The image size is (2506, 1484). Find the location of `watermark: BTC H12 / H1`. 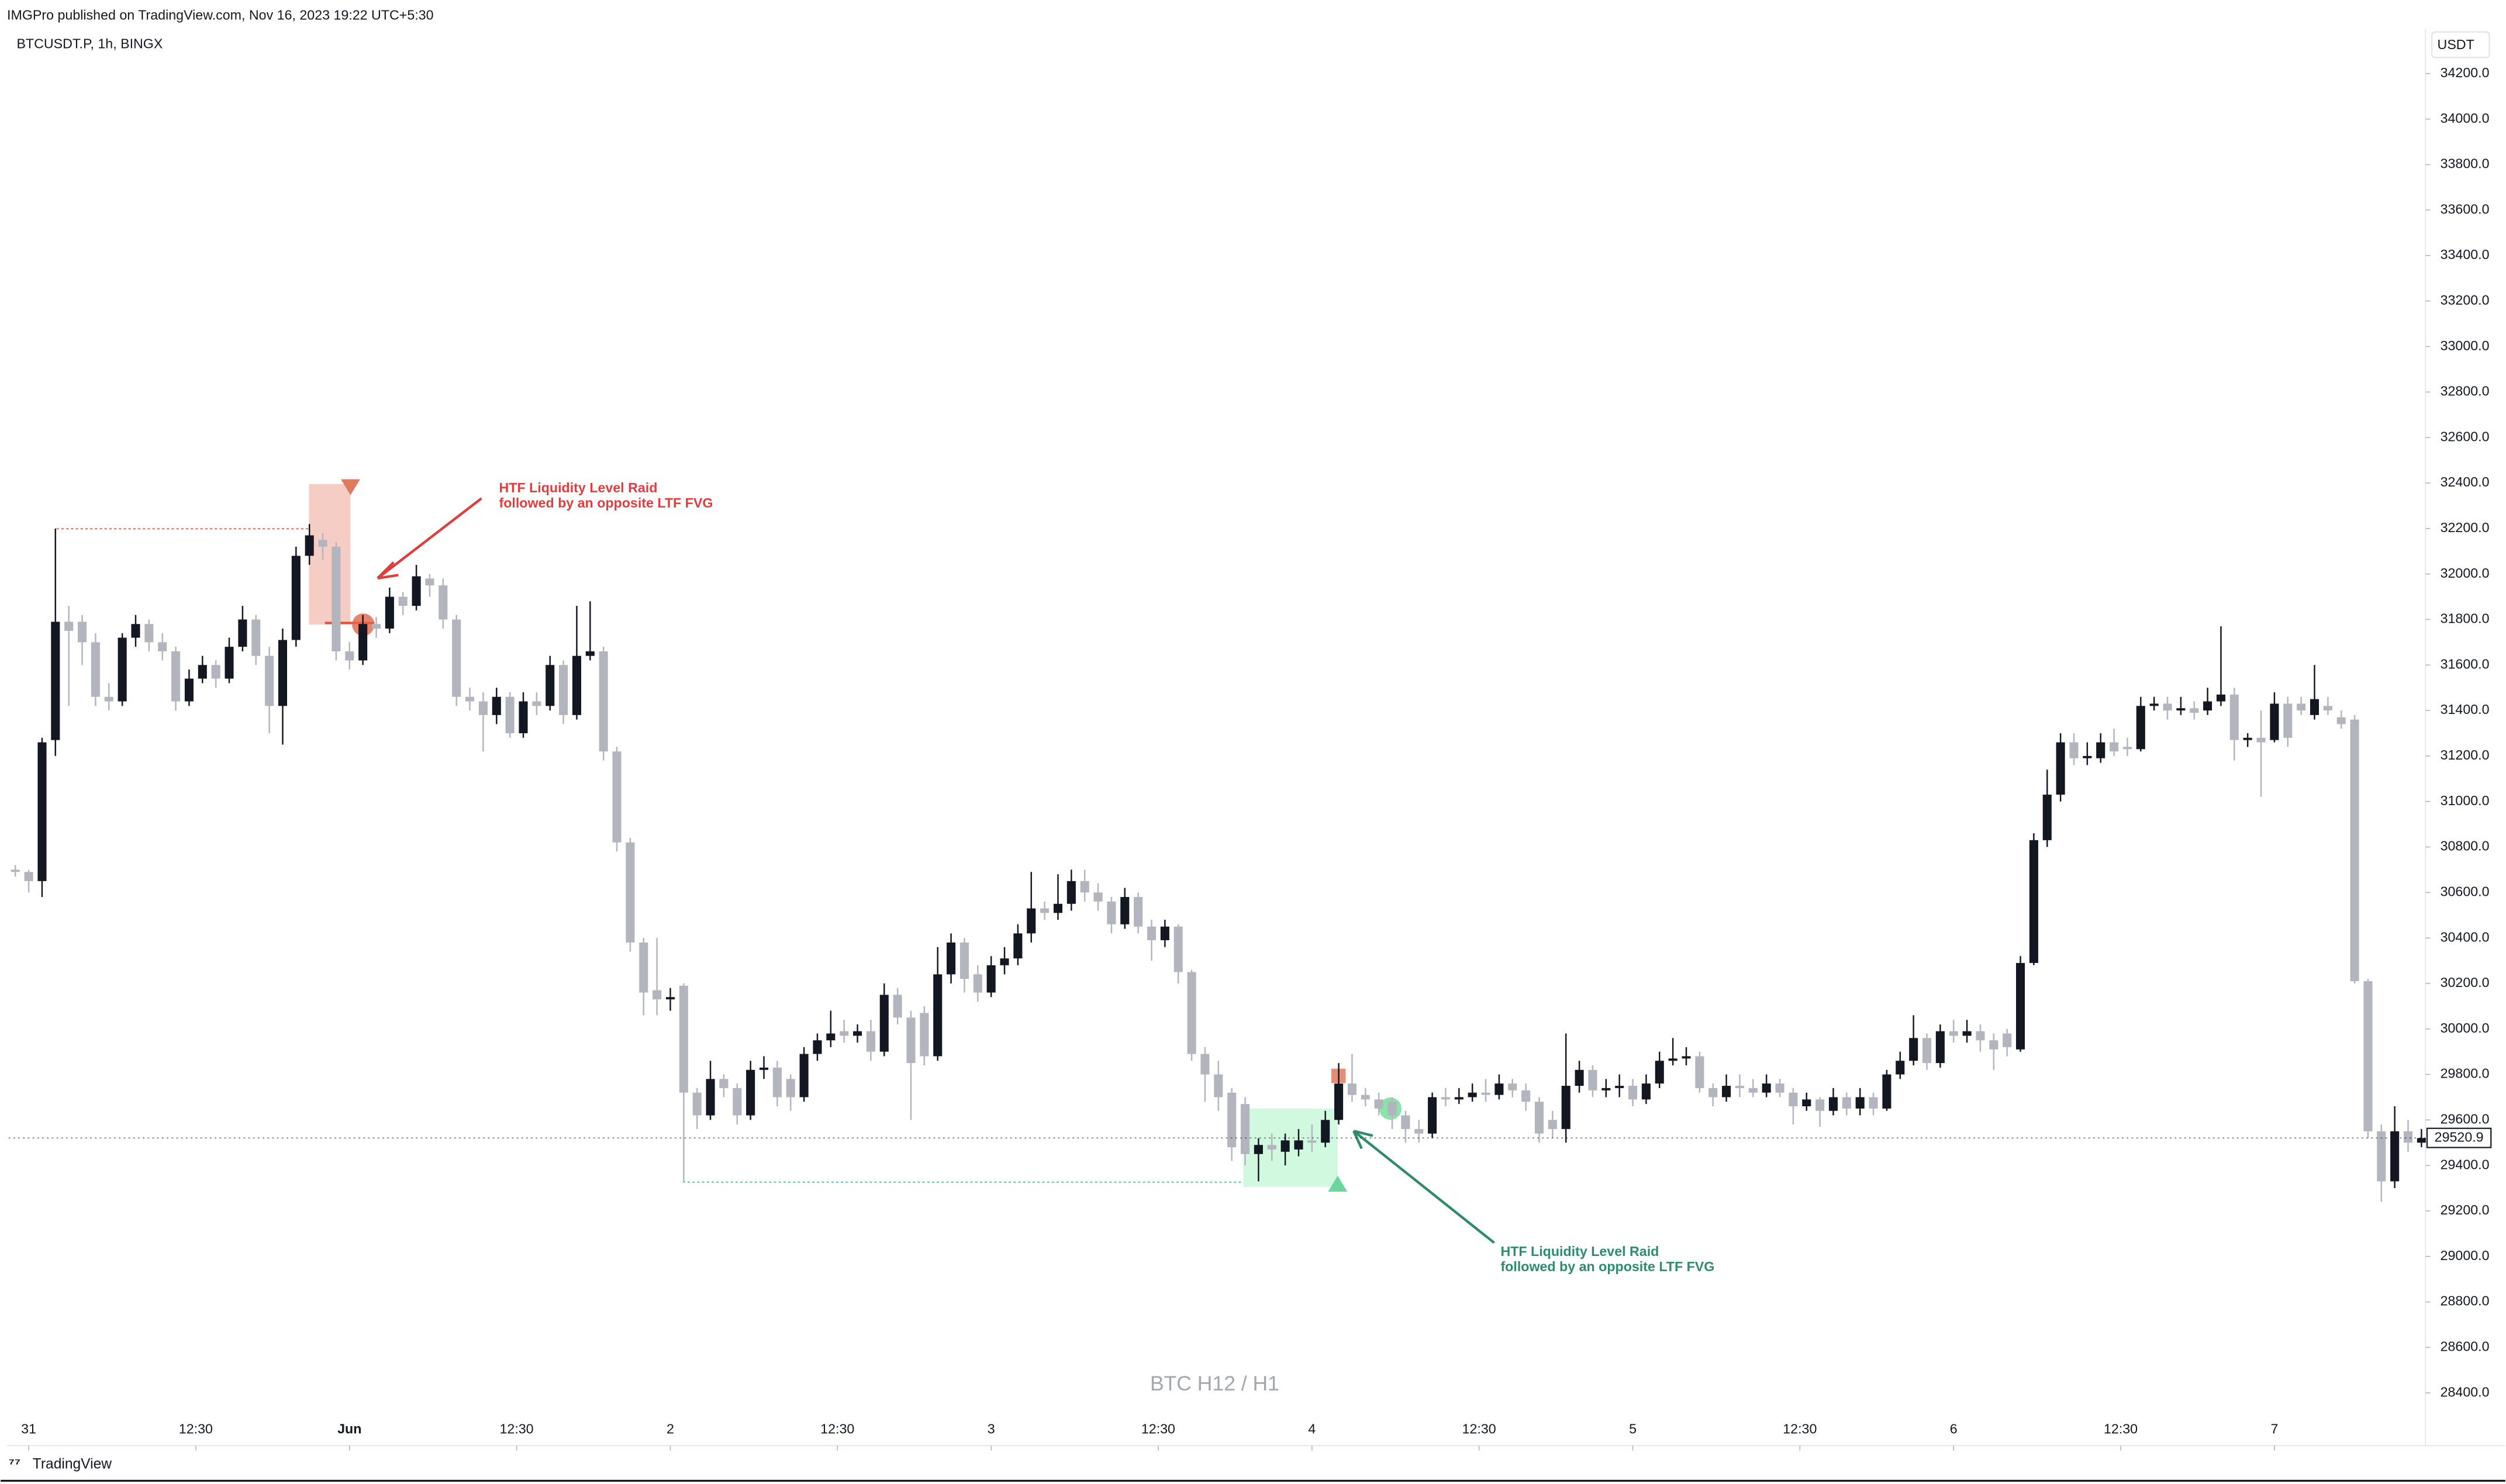

watermark: BTC H12 / H1 is located at coordinates (1214, 1383).